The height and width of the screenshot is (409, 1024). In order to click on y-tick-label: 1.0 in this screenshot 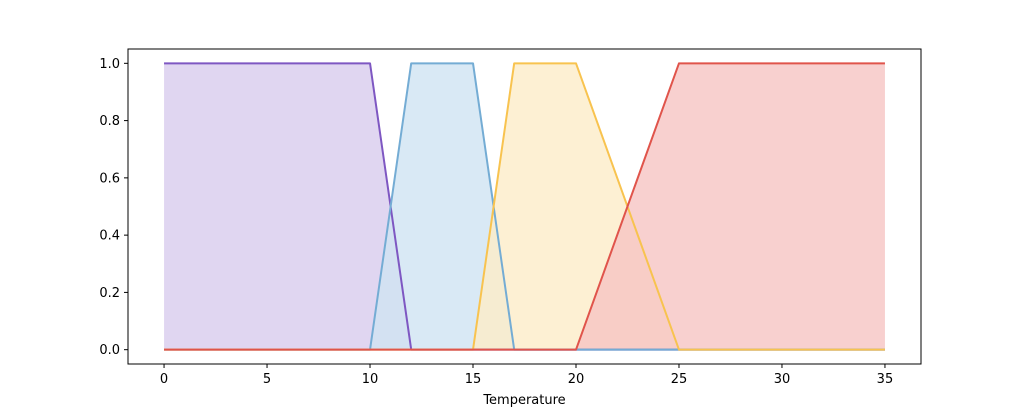, I will do `click(109, 64)`.